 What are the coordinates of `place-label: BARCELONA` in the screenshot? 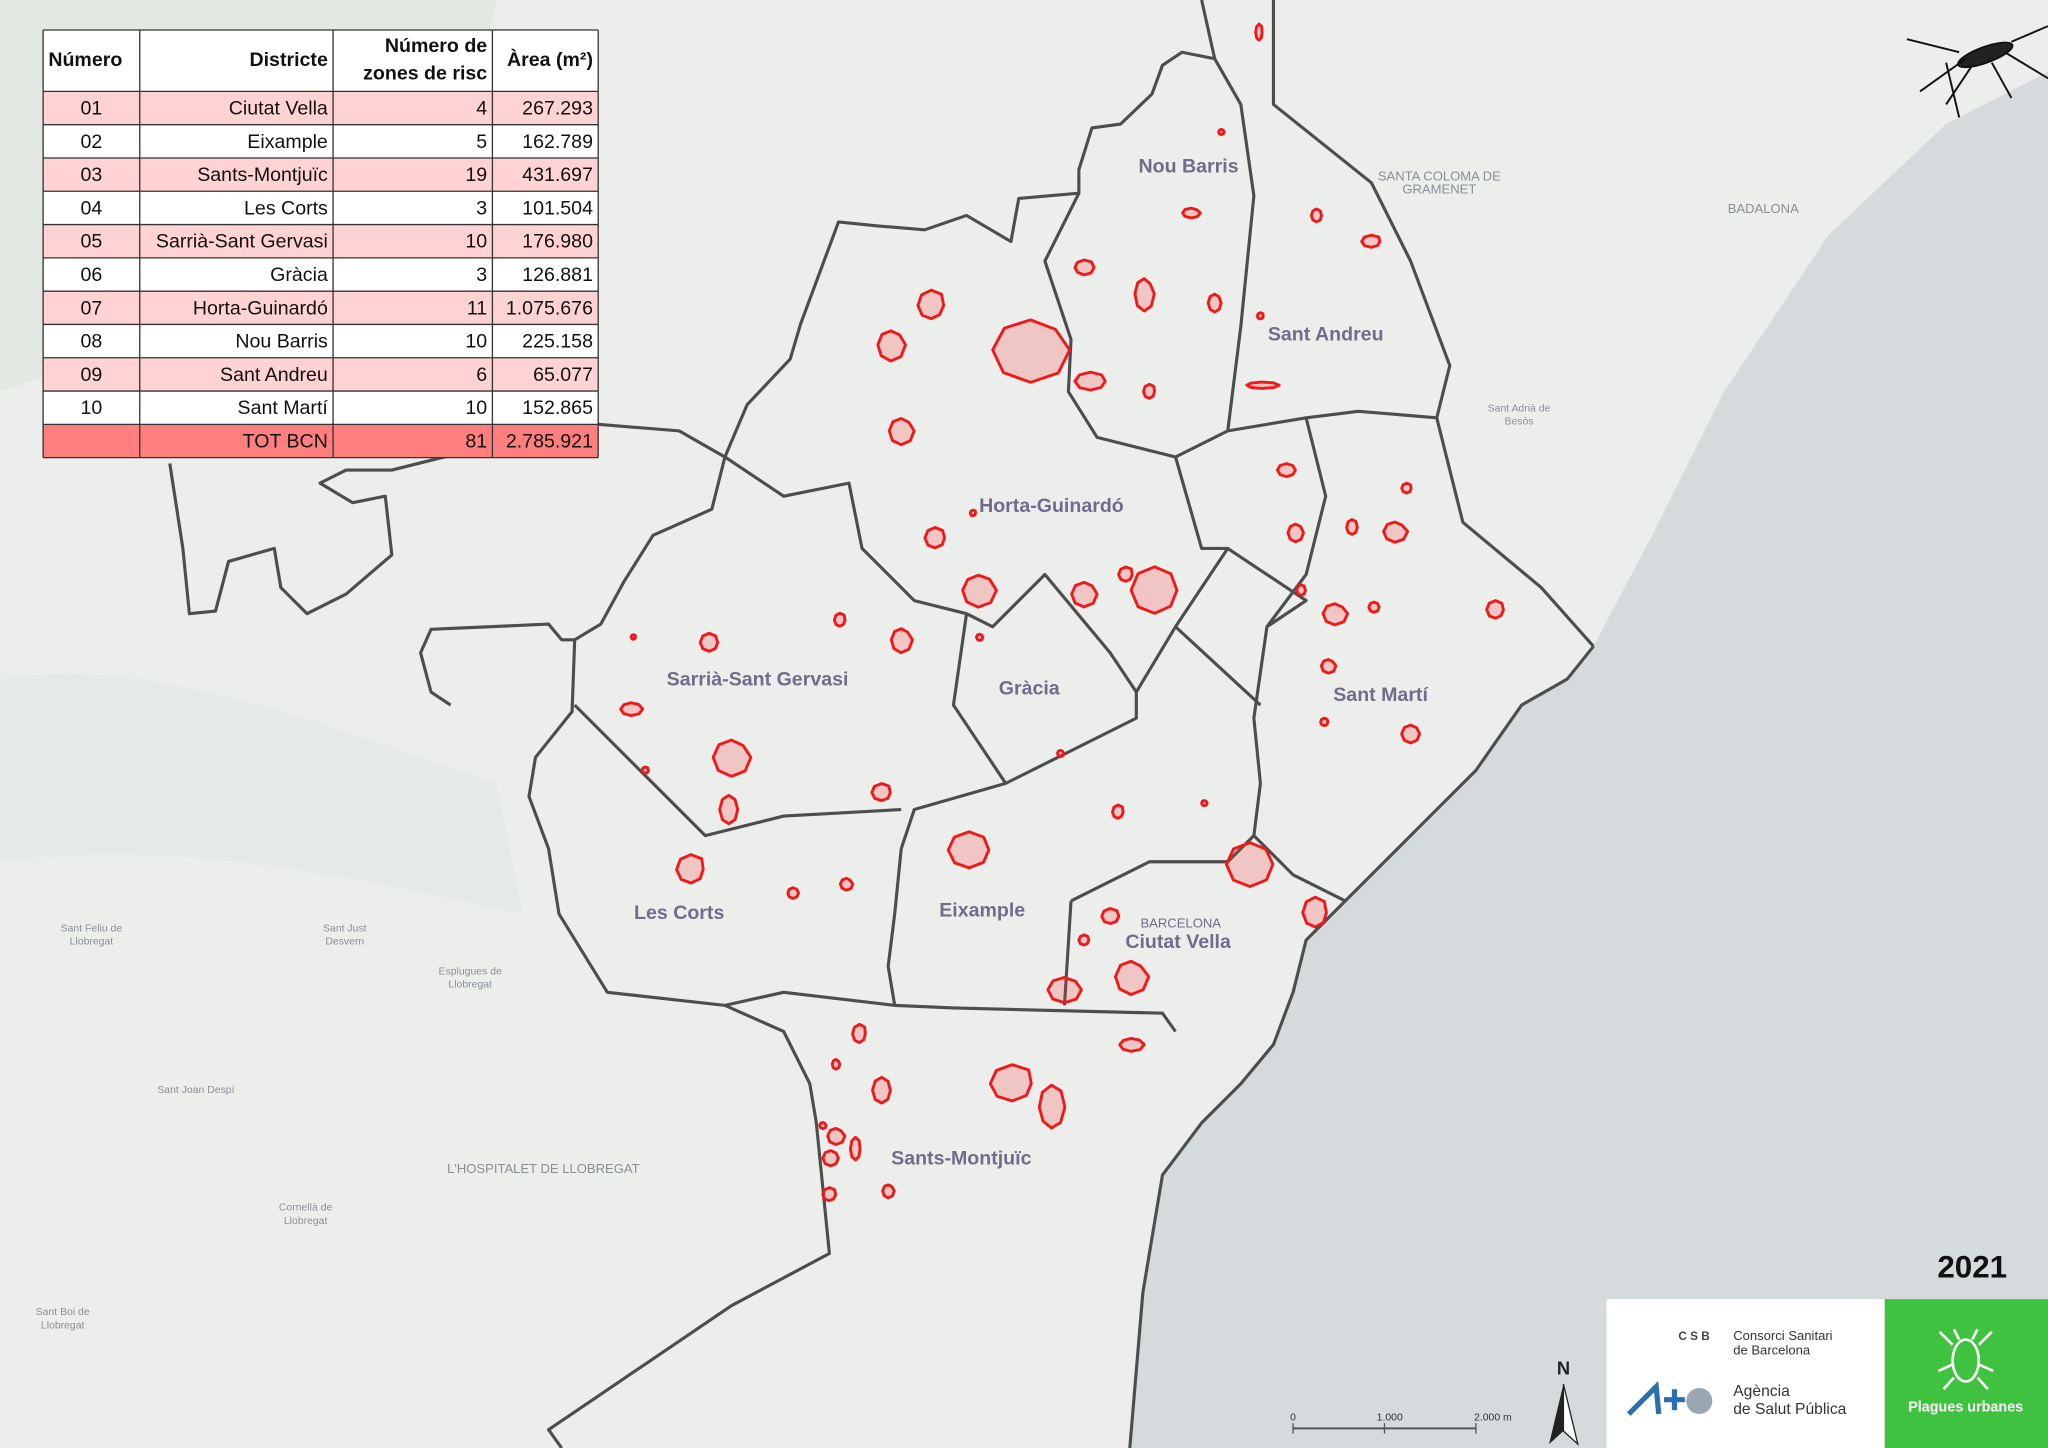 It's located at (1180, 923).